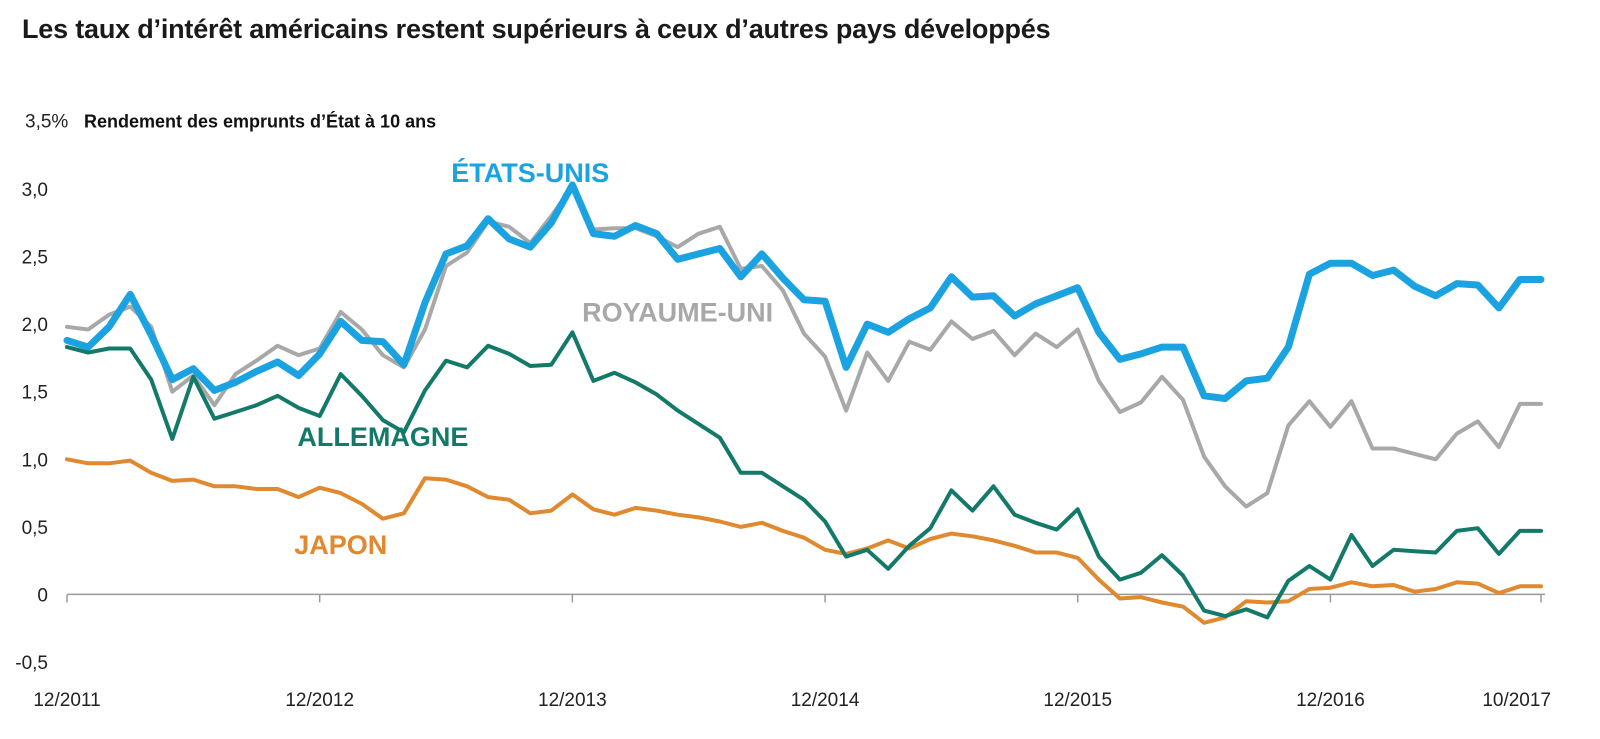 The width and height of the screenshot is (1600, 739). What do you see at coordinates (31, 663) in the screenshot?
I see `y-tick-label: -0,5` at bounding box center [31, 663].